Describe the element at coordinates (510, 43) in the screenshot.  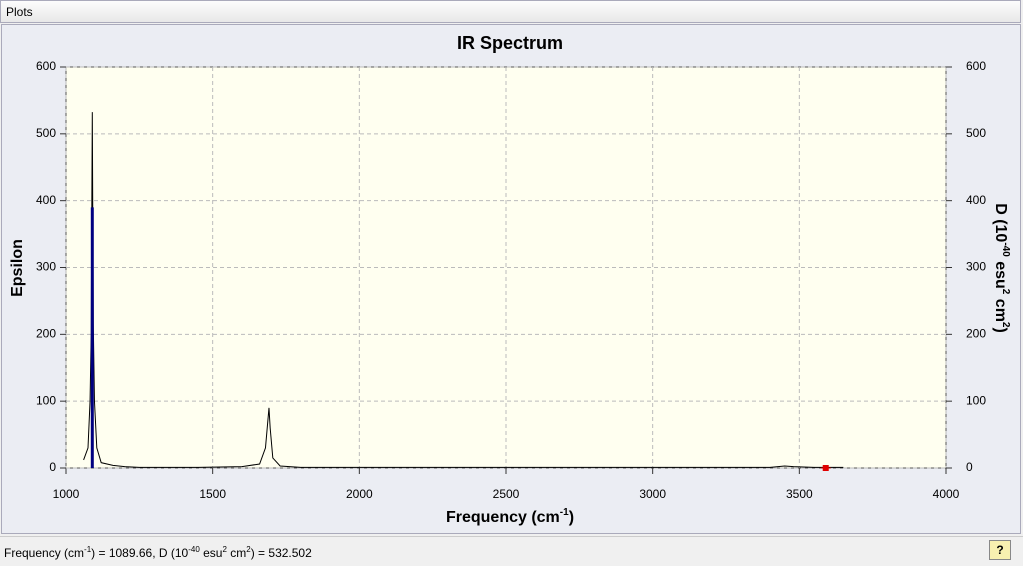
I see `chart-title: IR Spectrum` at that location.